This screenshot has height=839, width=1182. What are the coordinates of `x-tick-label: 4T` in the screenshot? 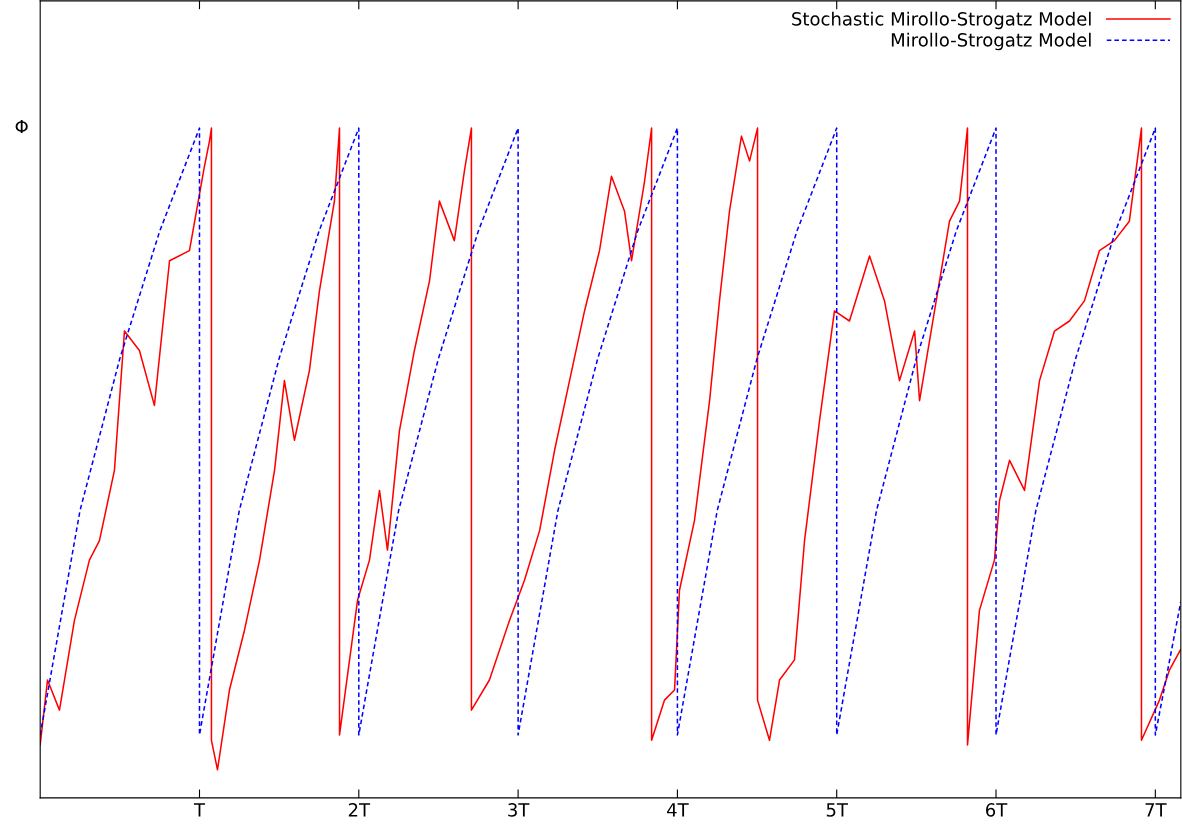 It's located at (678, 810).